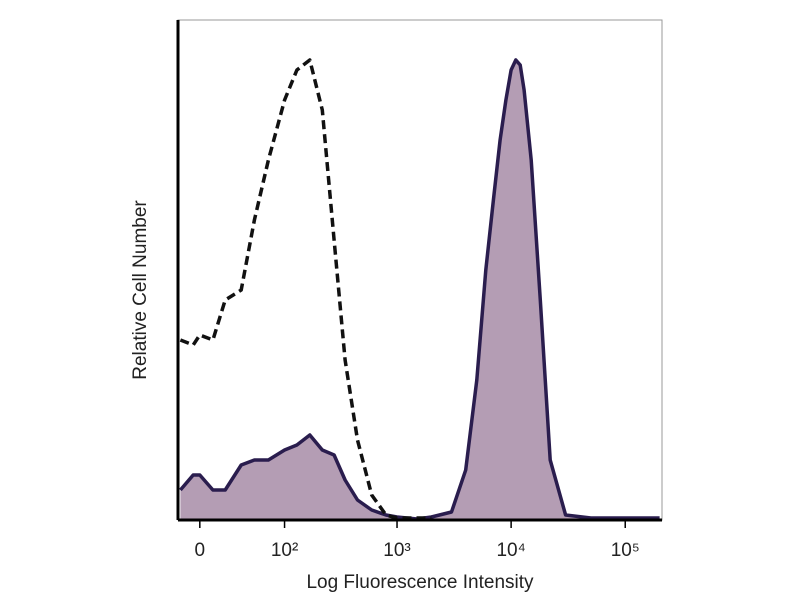 The height and width of the screenshot is (605, 800). What do you see at coordinates (396, 550) in the screenshot?
I see `x-tick-label: 10³` at bounding box center [396, 550].